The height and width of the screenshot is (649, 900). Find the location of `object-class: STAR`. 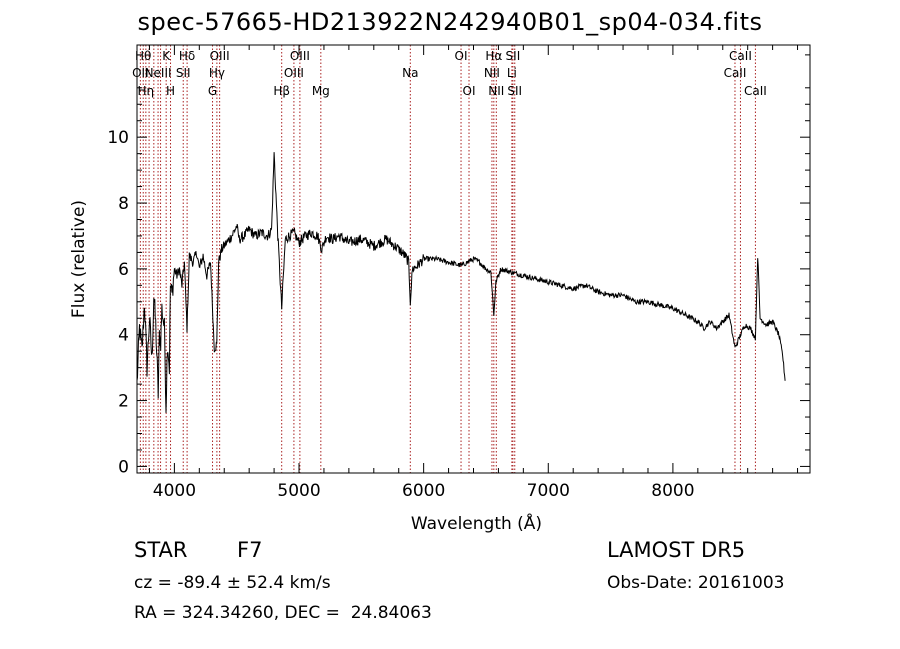

object-class: STAR is located at coordinates (161, 550).